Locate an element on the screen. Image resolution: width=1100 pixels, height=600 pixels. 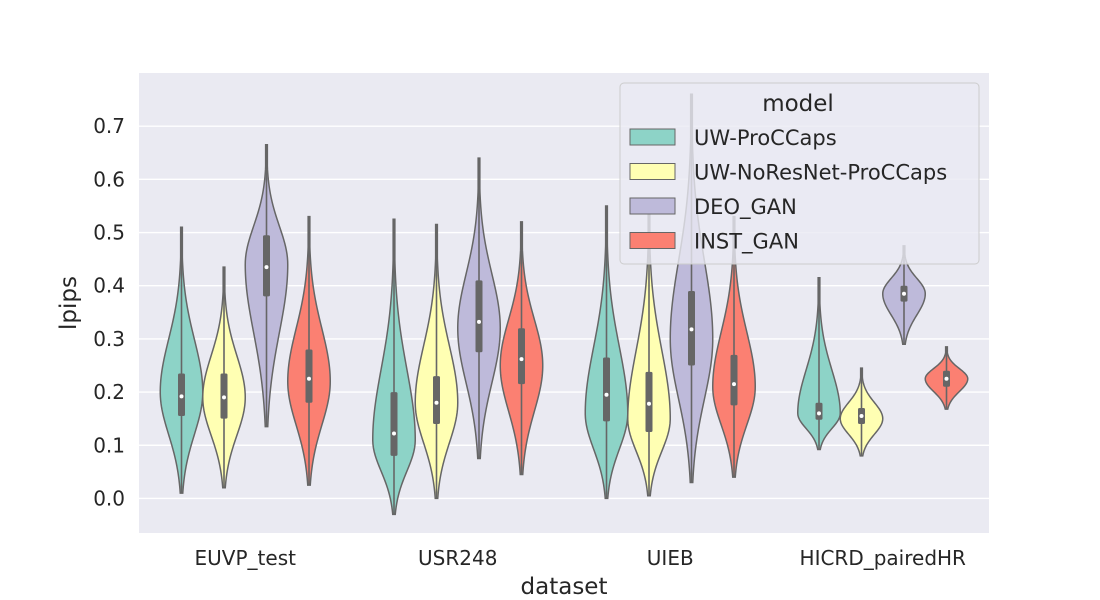
x-tick-label: HICRD_pairedHR is located at coordinates (883, 558).